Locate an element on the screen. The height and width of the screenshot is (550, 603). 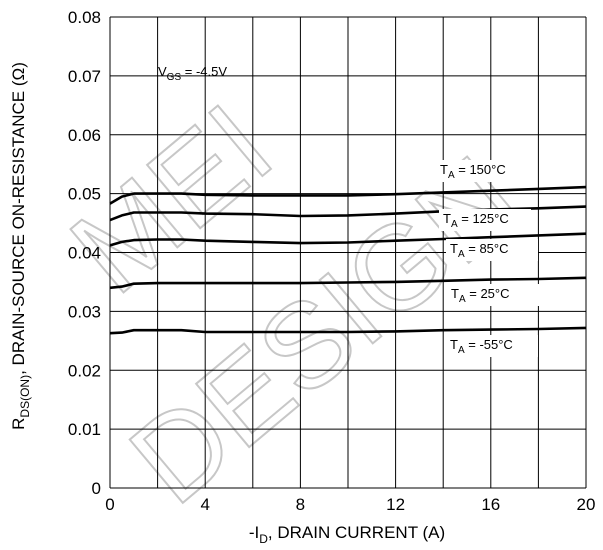
y-tick-label: 0.02 is located at coordinates (84, 370).